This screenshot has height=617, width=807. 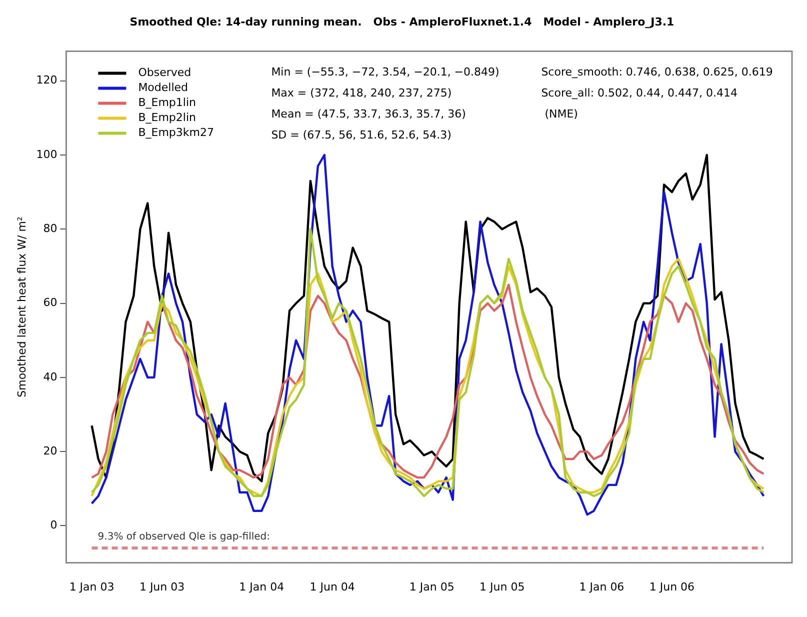 I want to click on y-tick-label: 60, so click(x=50, y=303).